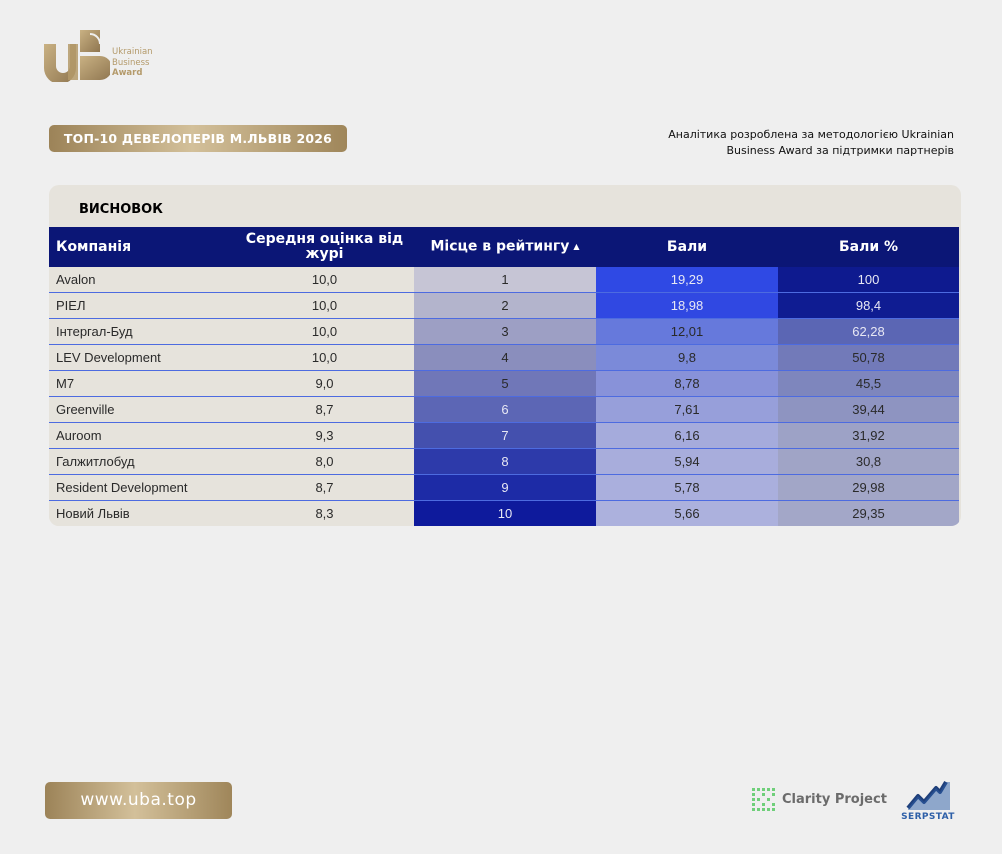  I want to click on cell-points: 7,61, so click(687, 409).